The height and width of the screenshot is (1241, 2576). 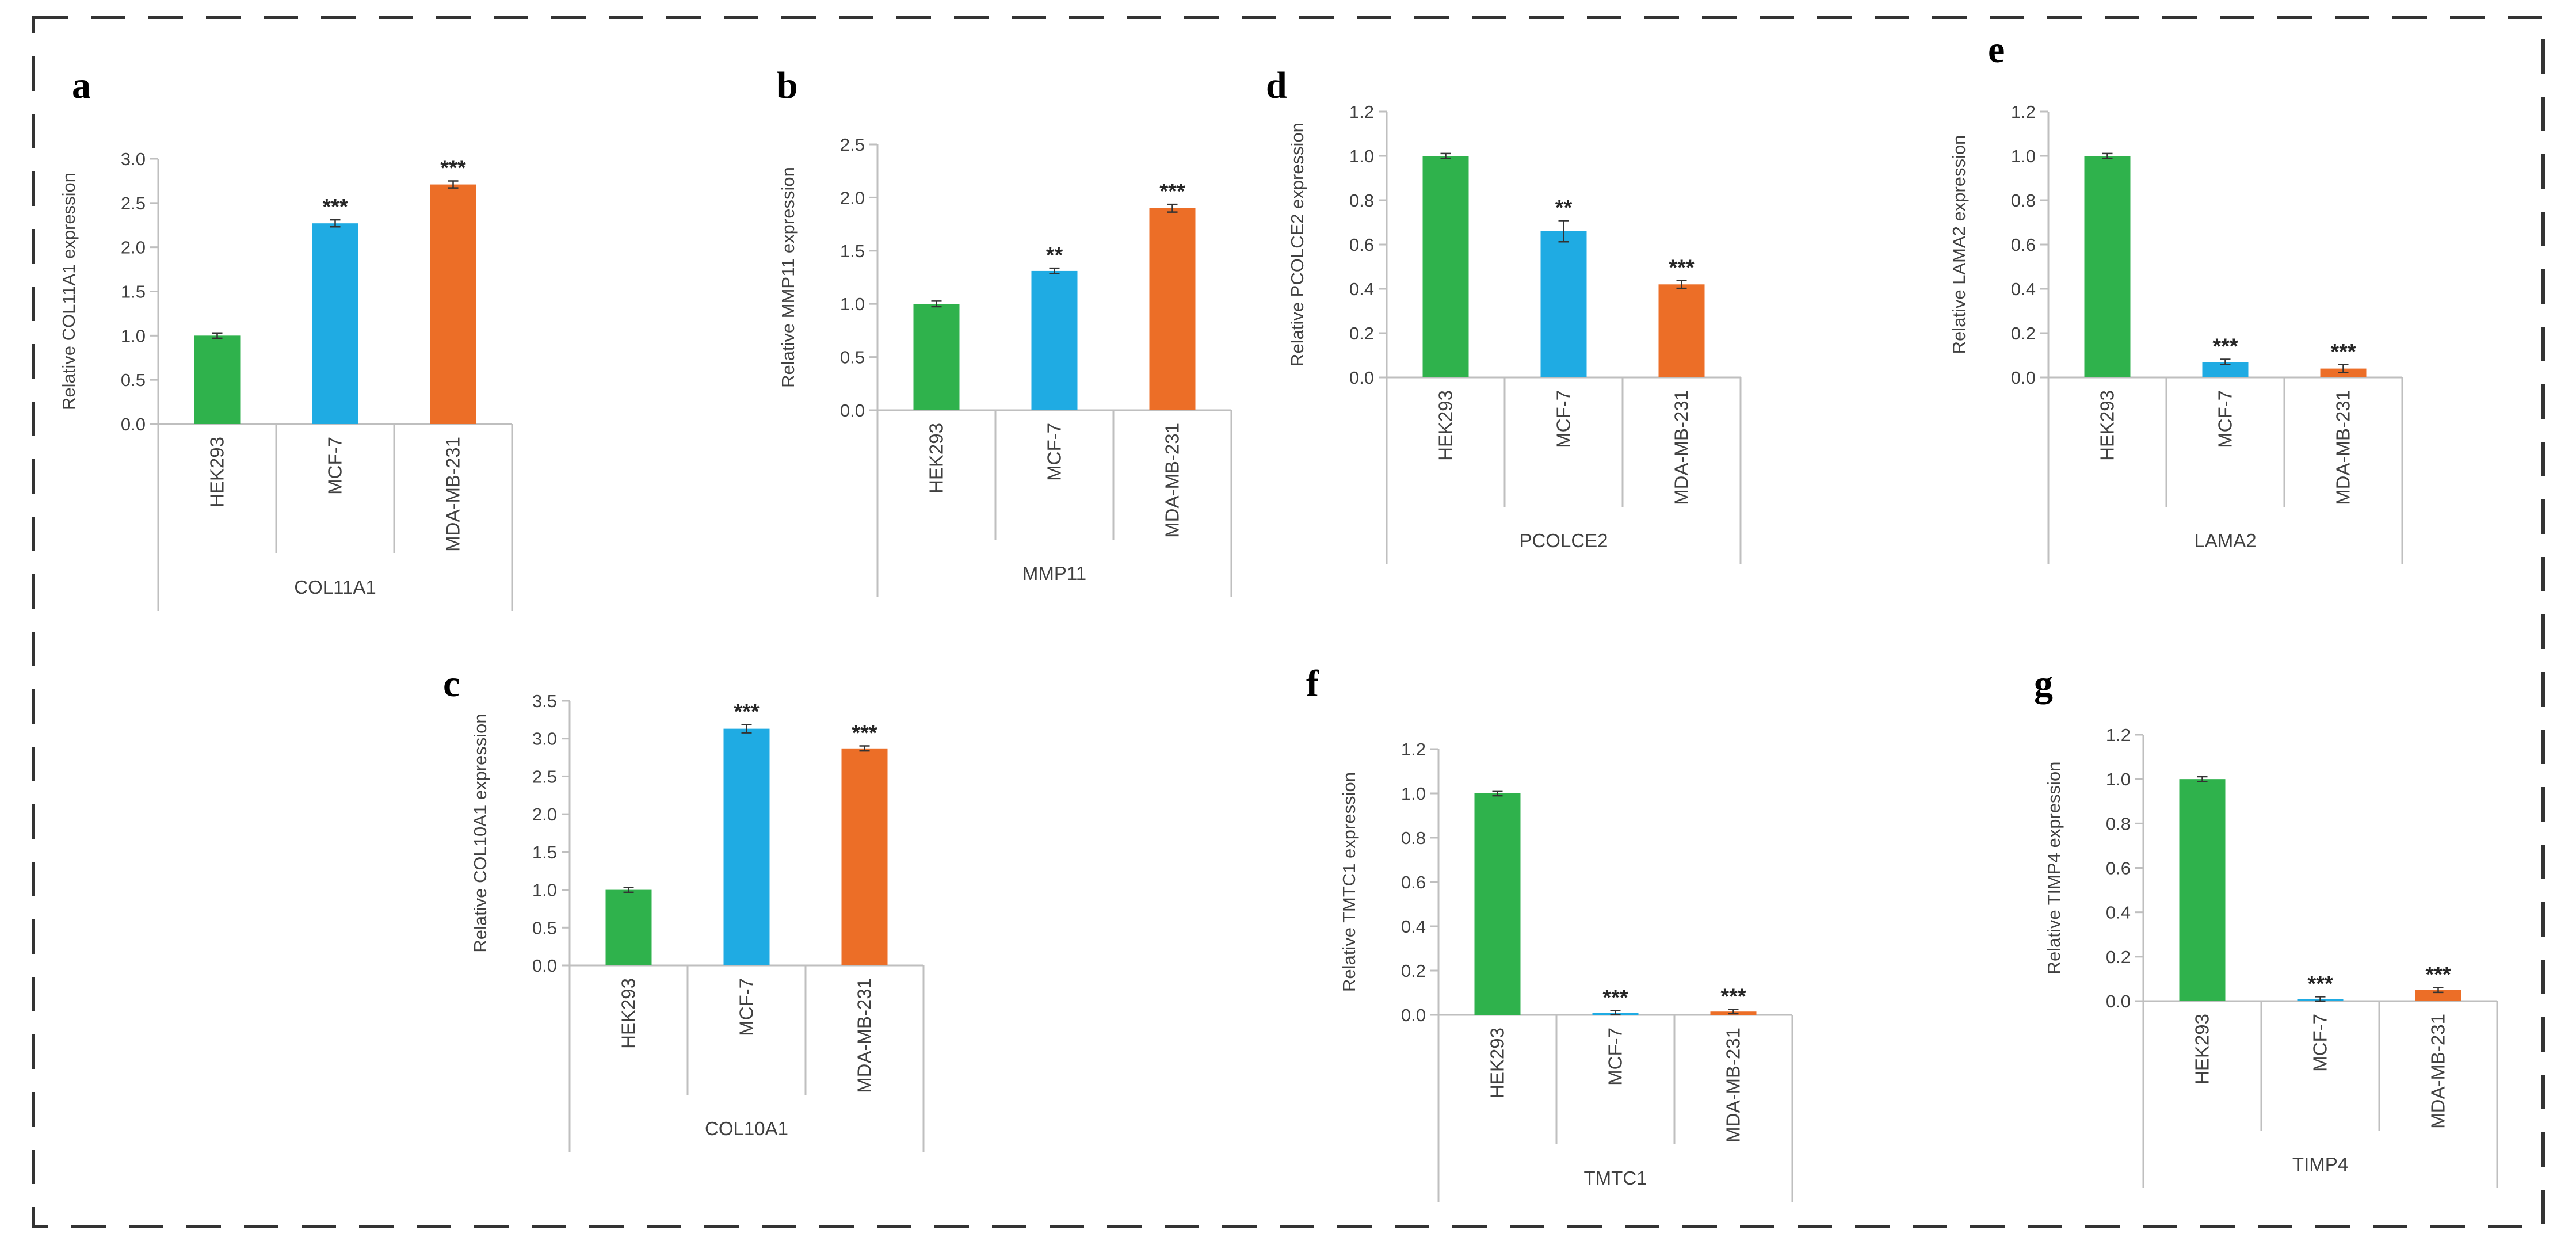 What do you see at coordinates (2225, 540) in the screenshot?
I see `x-group-label: LAMA2` at bounding box center [2225, 540].